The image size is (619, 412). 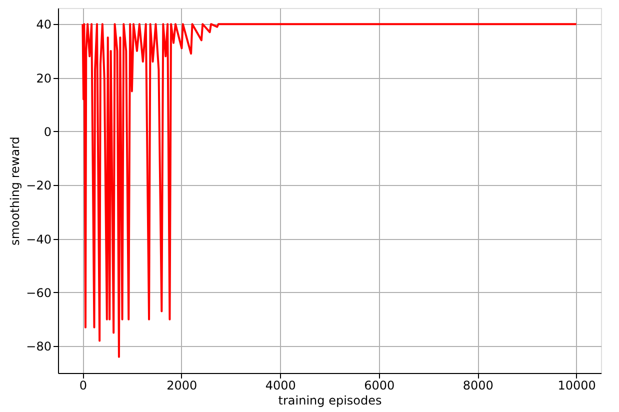 What do you see at coordinates (182, 385) in the screenshot?
I see `x-tick-label: 2000` at bounding box center [182, 385].